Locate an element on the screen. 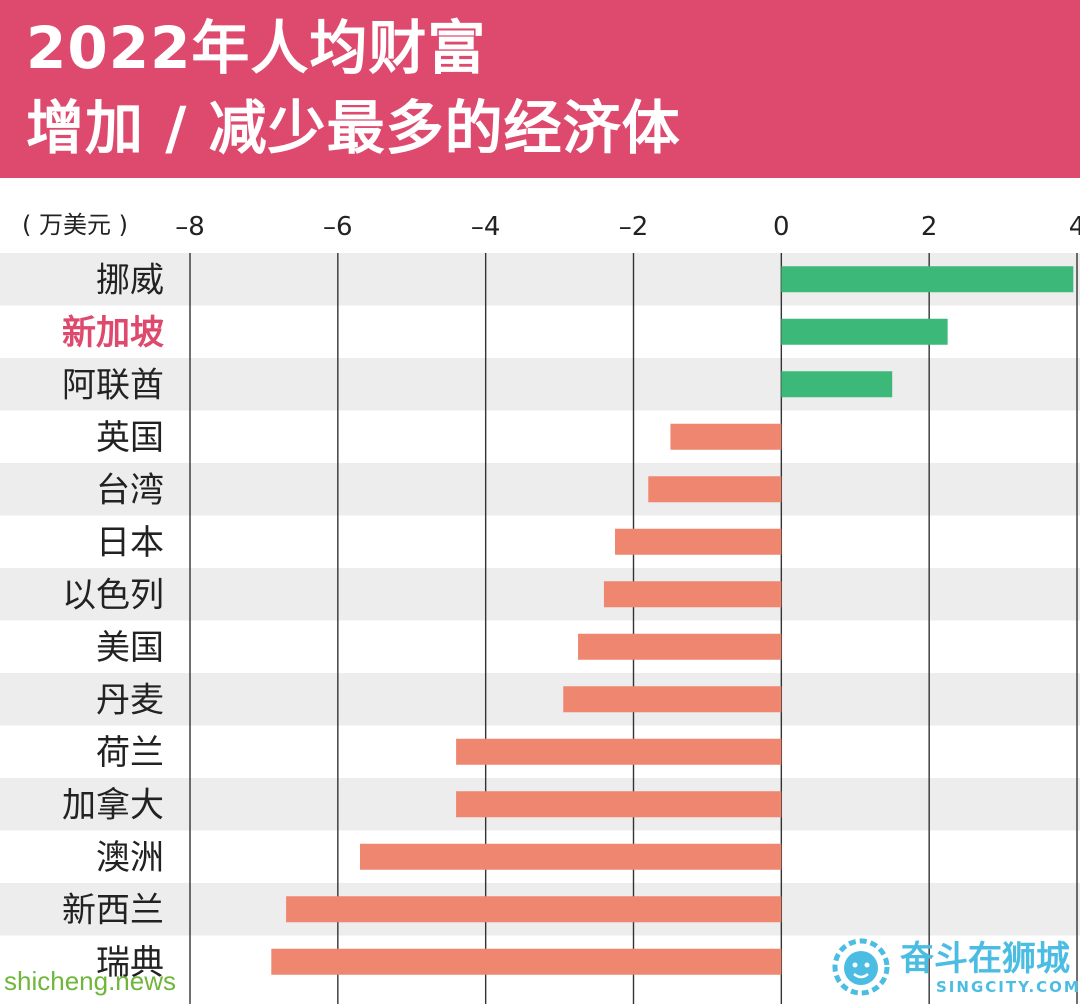 This screenshot has height=1004, width=1080. lion-icon is located at coordinates (861, 967).